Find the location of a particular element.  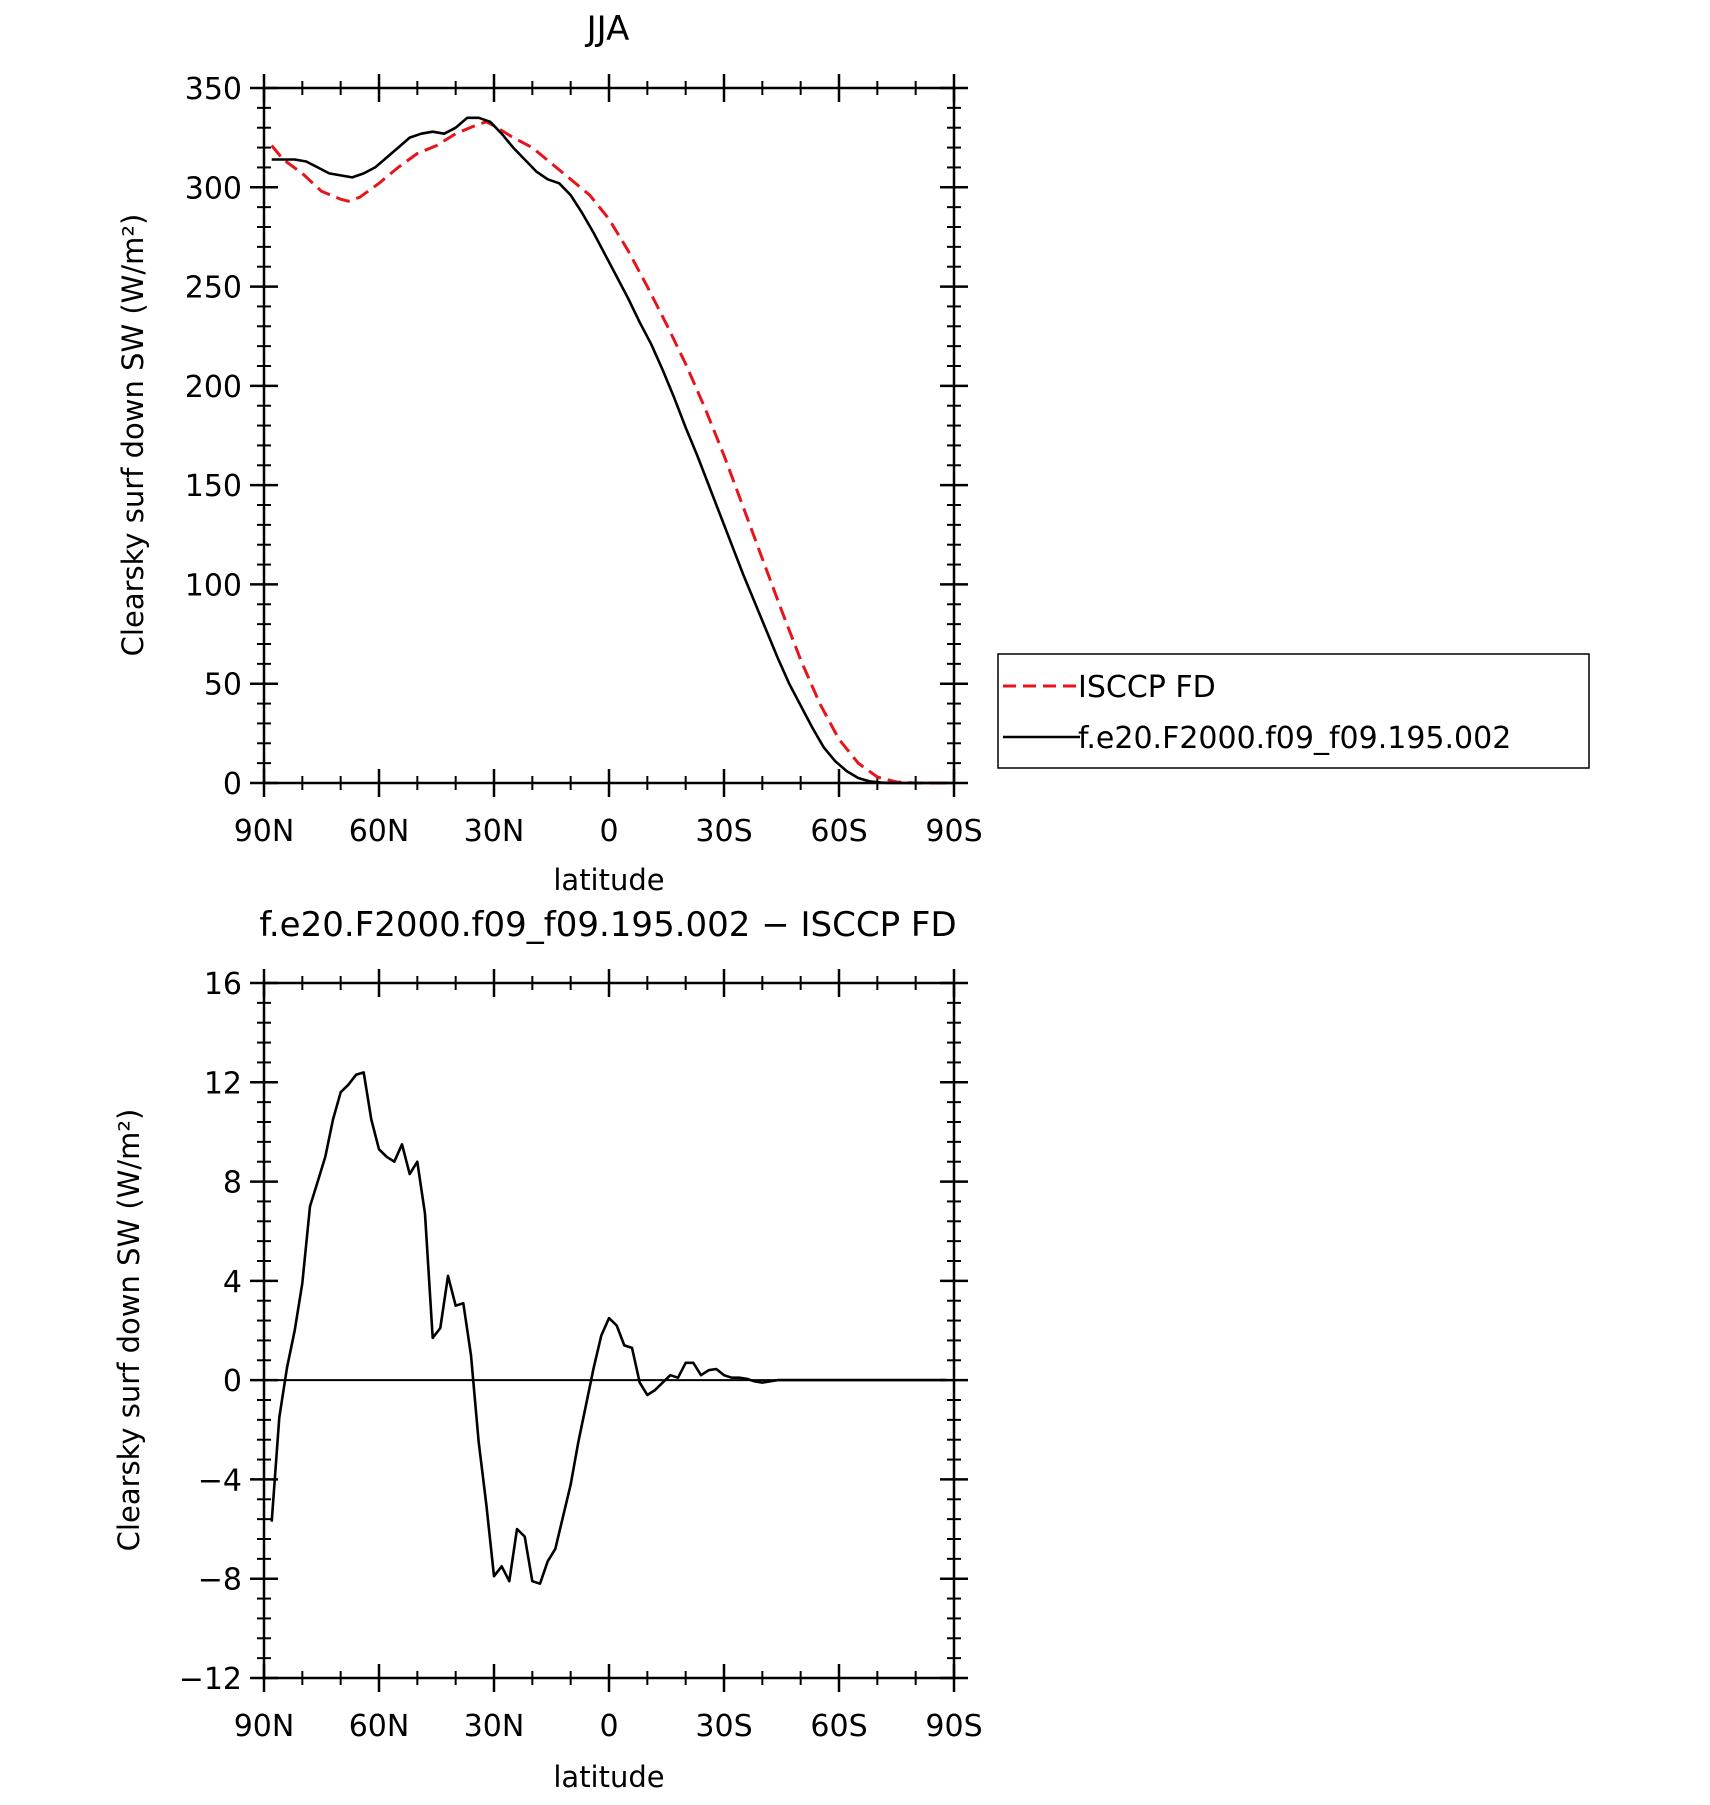

bottom-y-tick-label: 8 is located at coordinates (232, 1183).